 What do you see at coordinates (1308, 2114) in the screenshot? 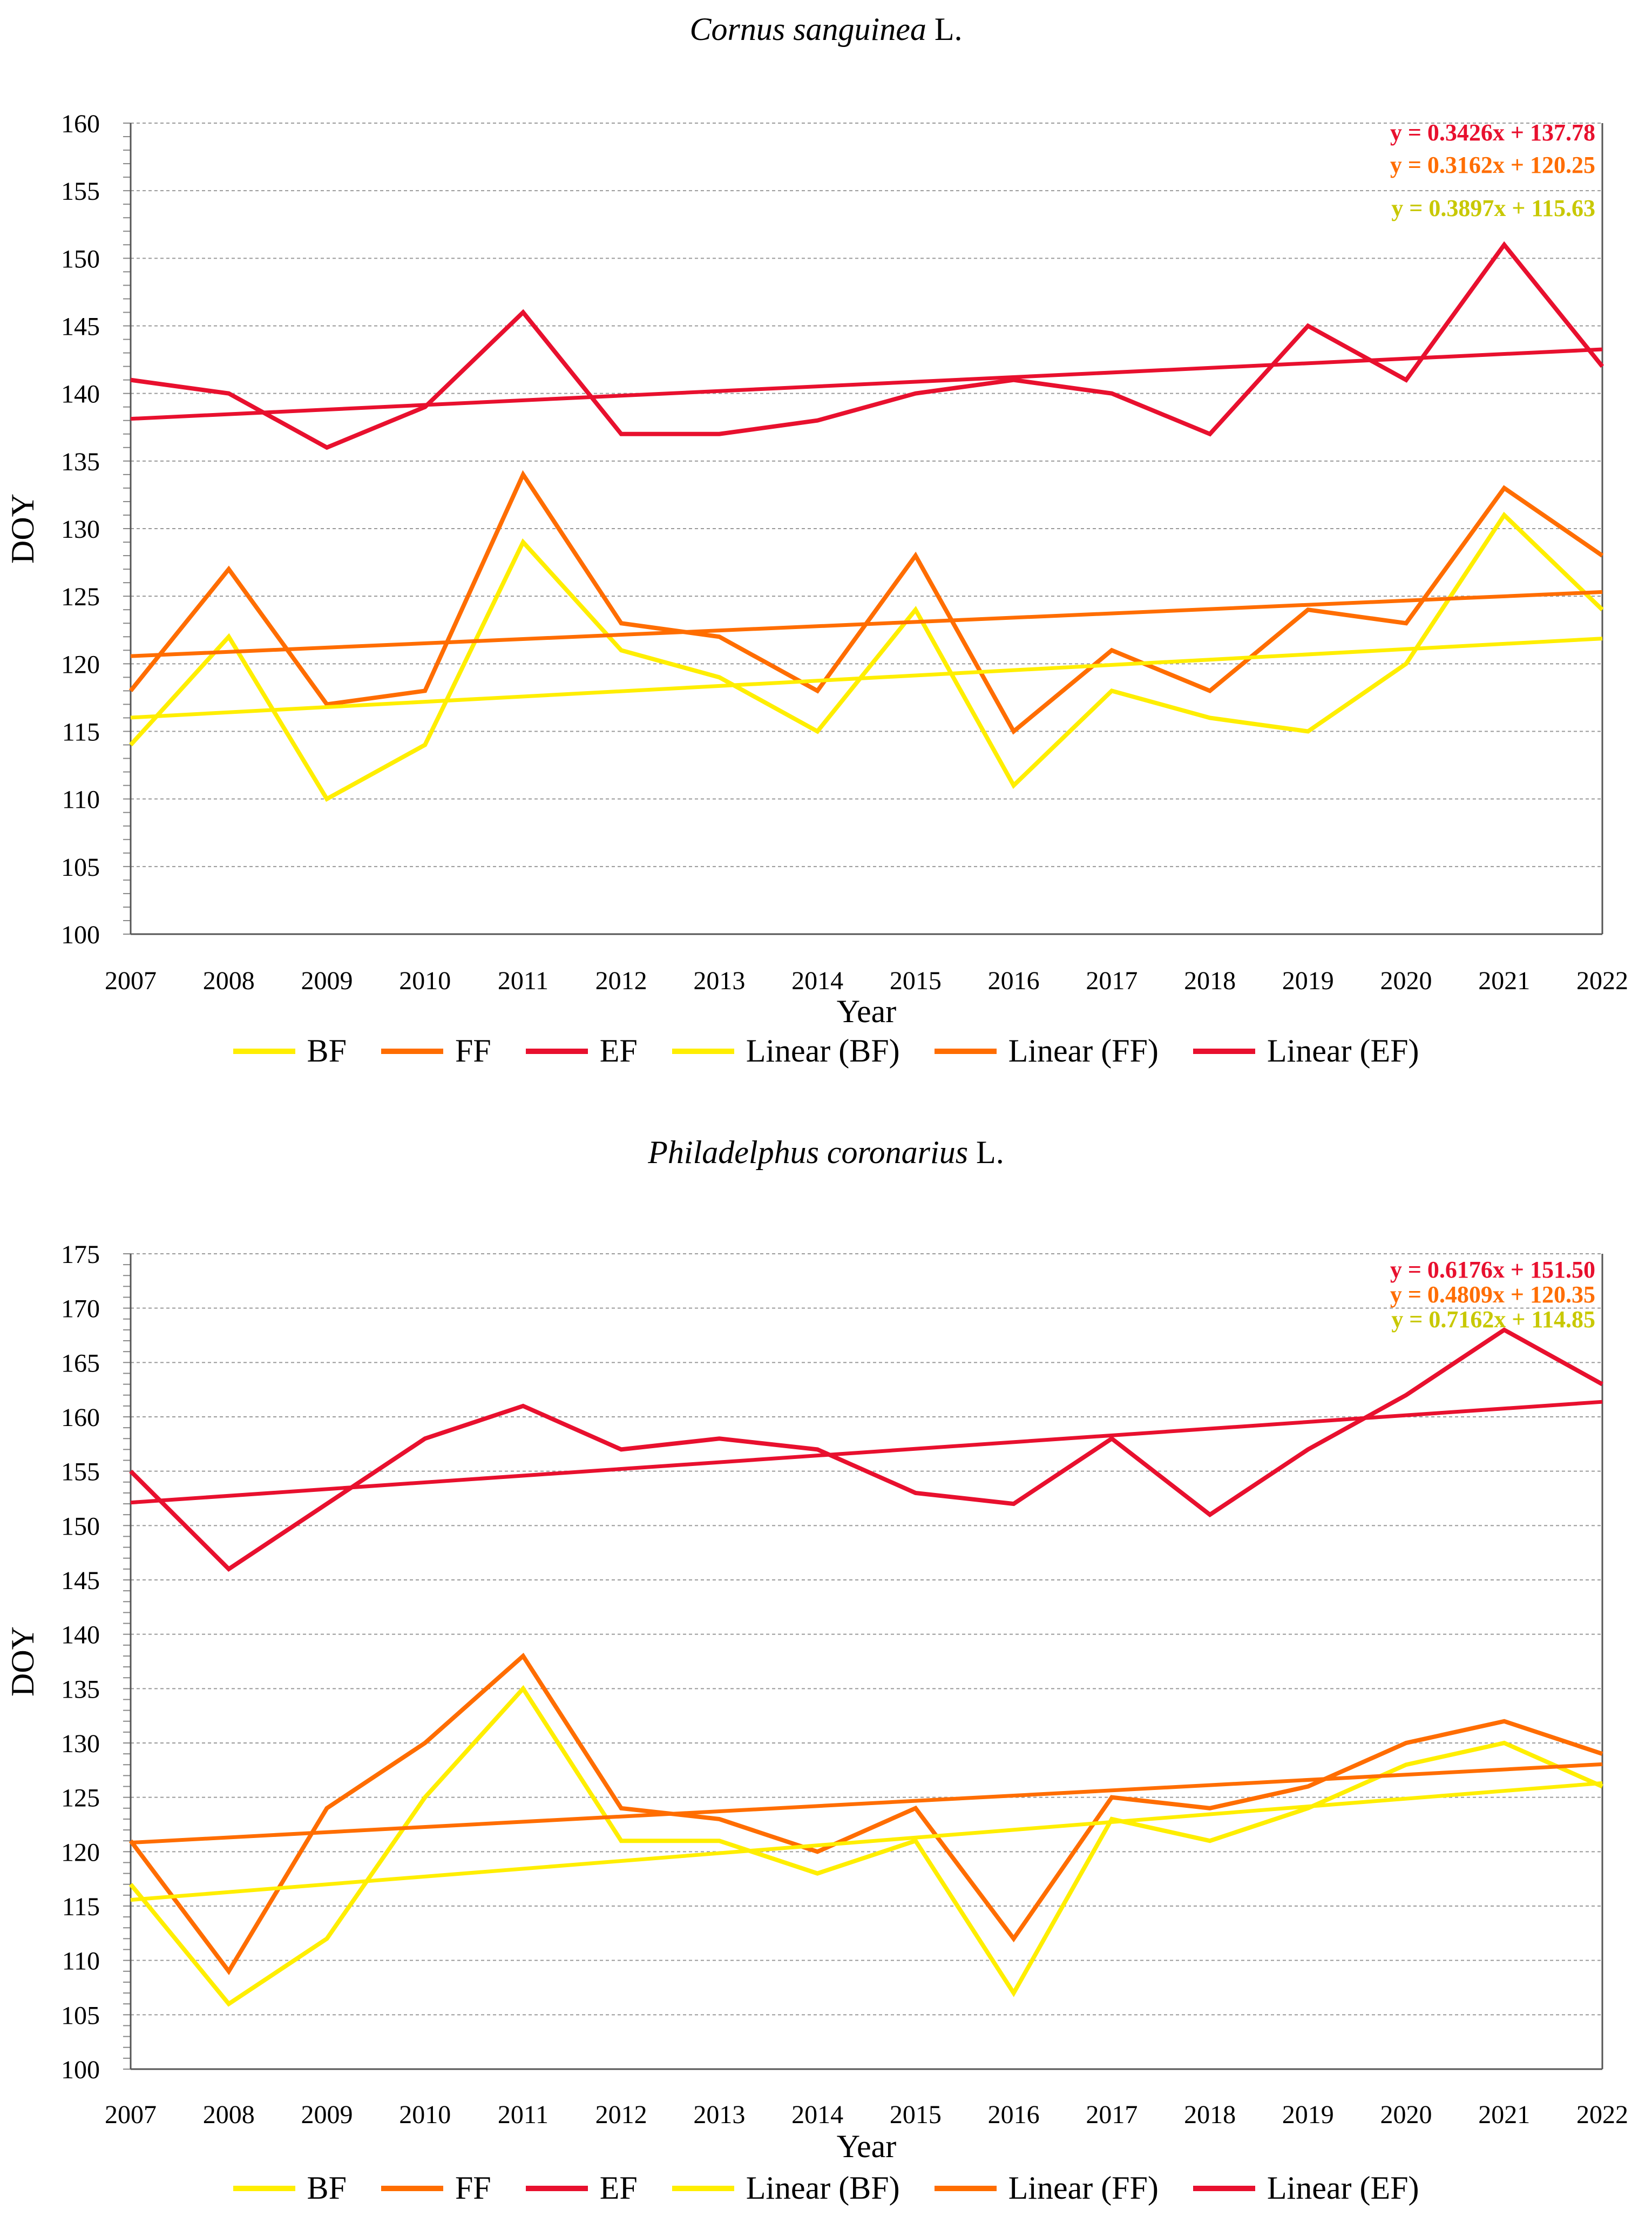
I see `x-tick-label: 2019` at bounding box center [1308, 2114].